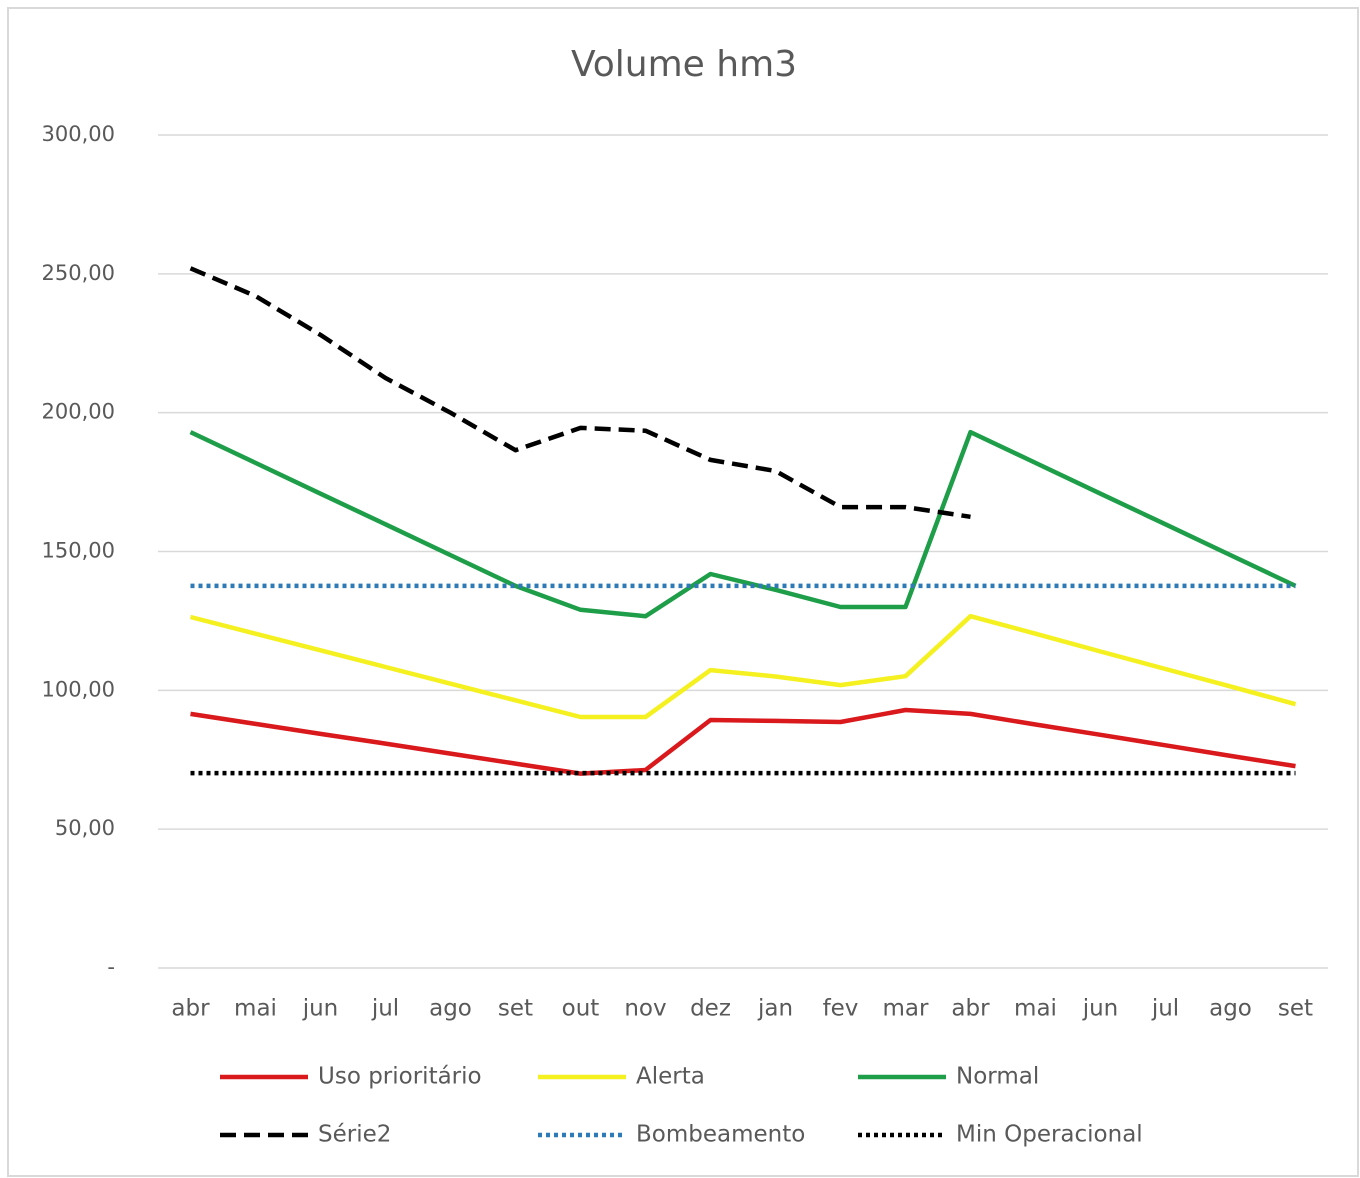  I want to click on x-tick-label: fev, so click(841, 1009).